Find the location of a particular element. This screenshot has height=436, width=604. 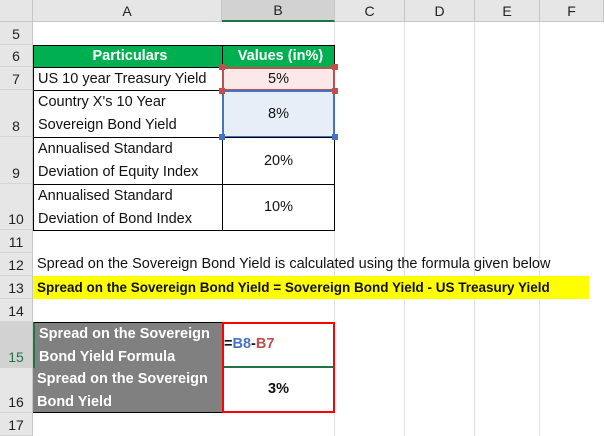

formula-equals: = is located at coordinates (228, 343).